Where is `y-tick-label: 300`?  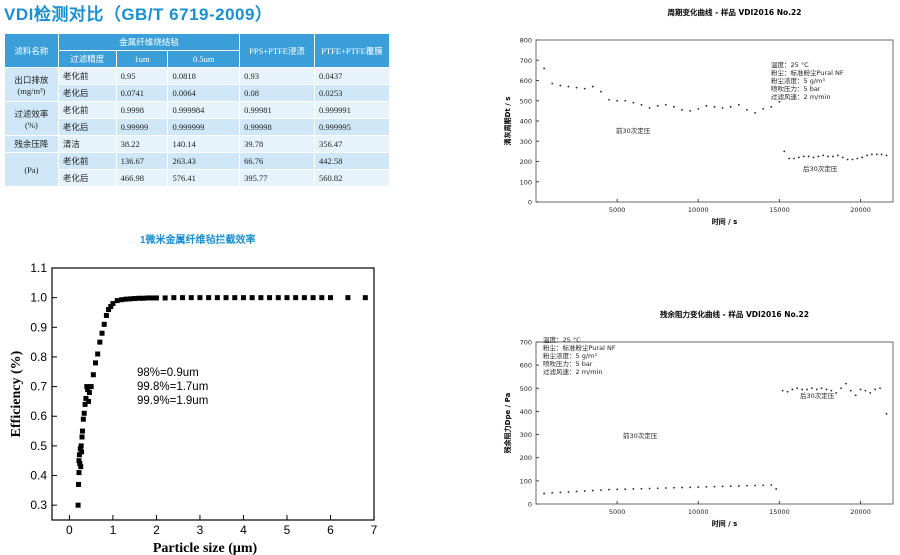 y-tick-label: 300 is located at coordinates (526, 435).